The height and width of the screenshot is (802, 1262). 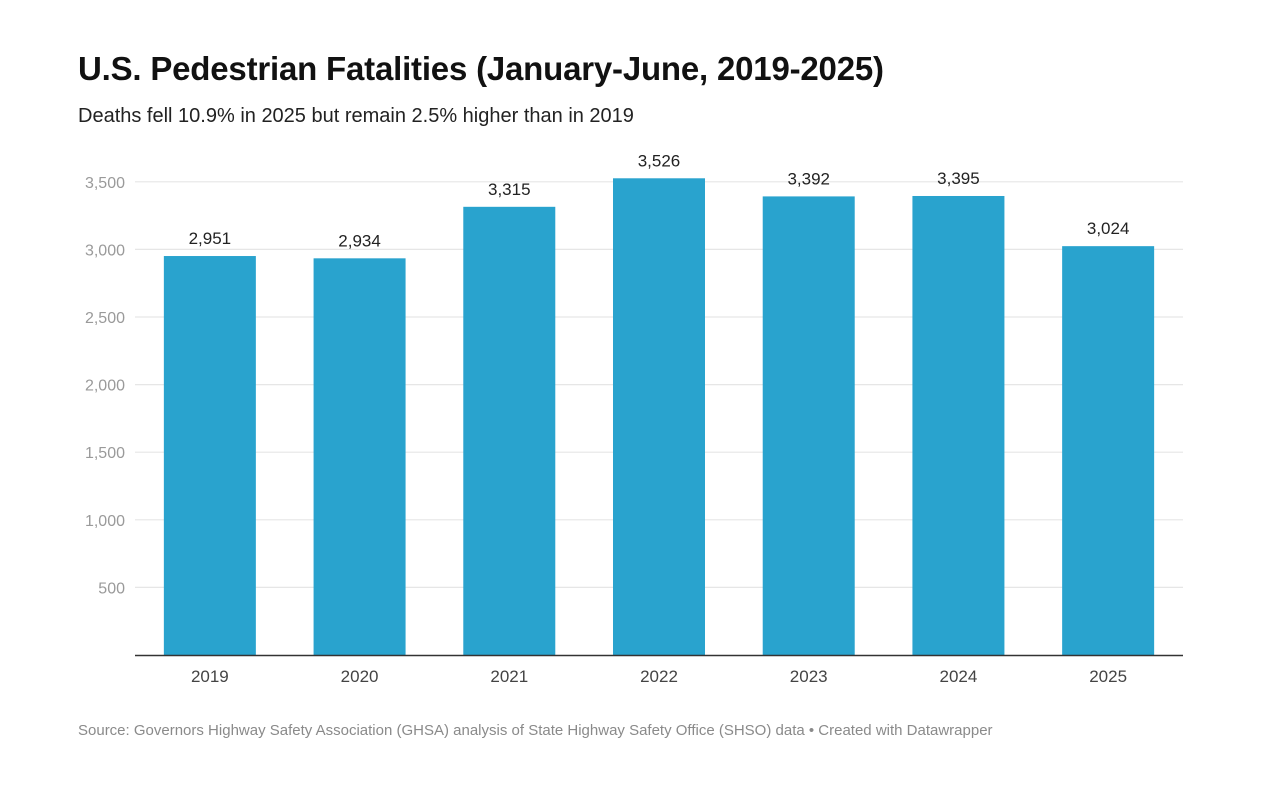 I want to click on x-tick-label-2020: 2020, so click(x=360, y=676).